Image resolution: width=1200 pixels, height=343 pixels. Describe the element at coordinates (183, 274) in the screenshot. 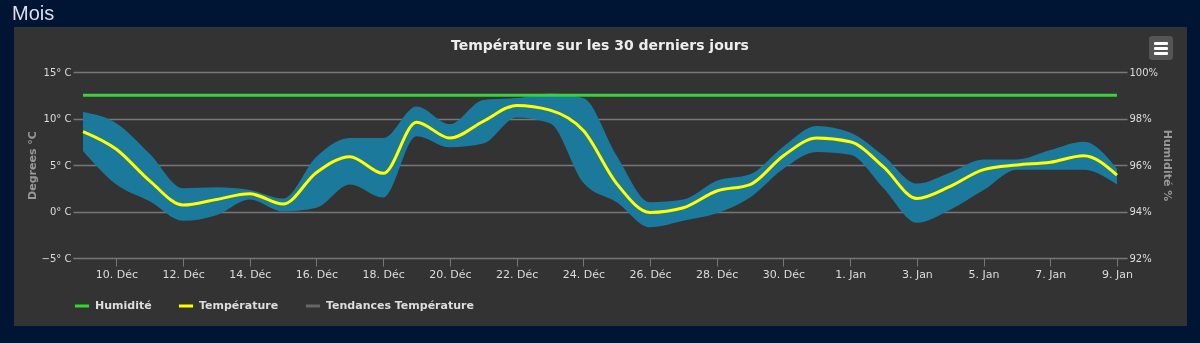

I see `x-tick-label: 12. Déc` at that location.